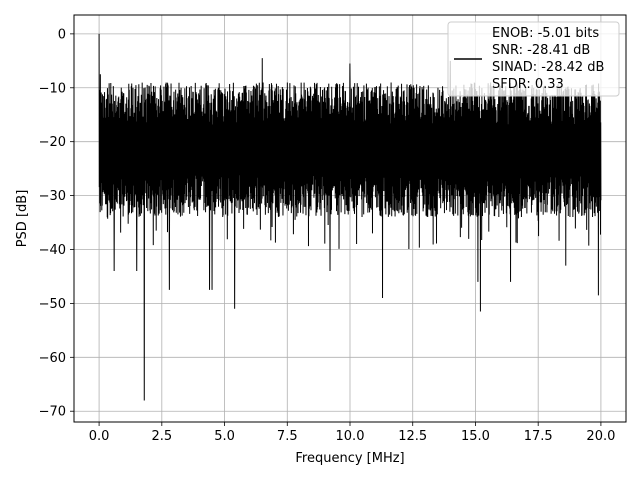 The image size is (640, 480). What do you see at coordinates (287, 436) in the screenshot?
I see `x-tick-label: 7.5` at bounding box center [287, 436].